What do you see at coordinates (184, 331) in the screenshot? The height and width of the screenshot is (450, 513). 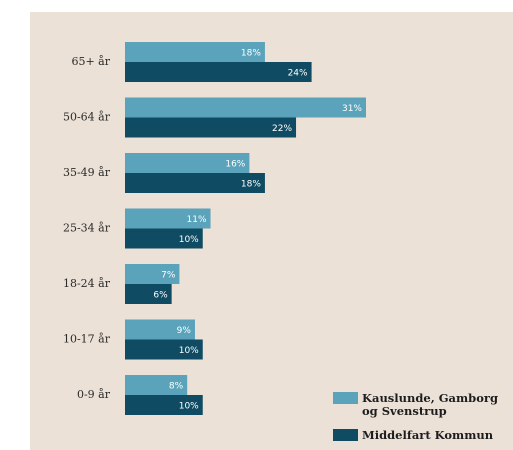 I see `data-label: 9%` at bounding box center [184, 331].